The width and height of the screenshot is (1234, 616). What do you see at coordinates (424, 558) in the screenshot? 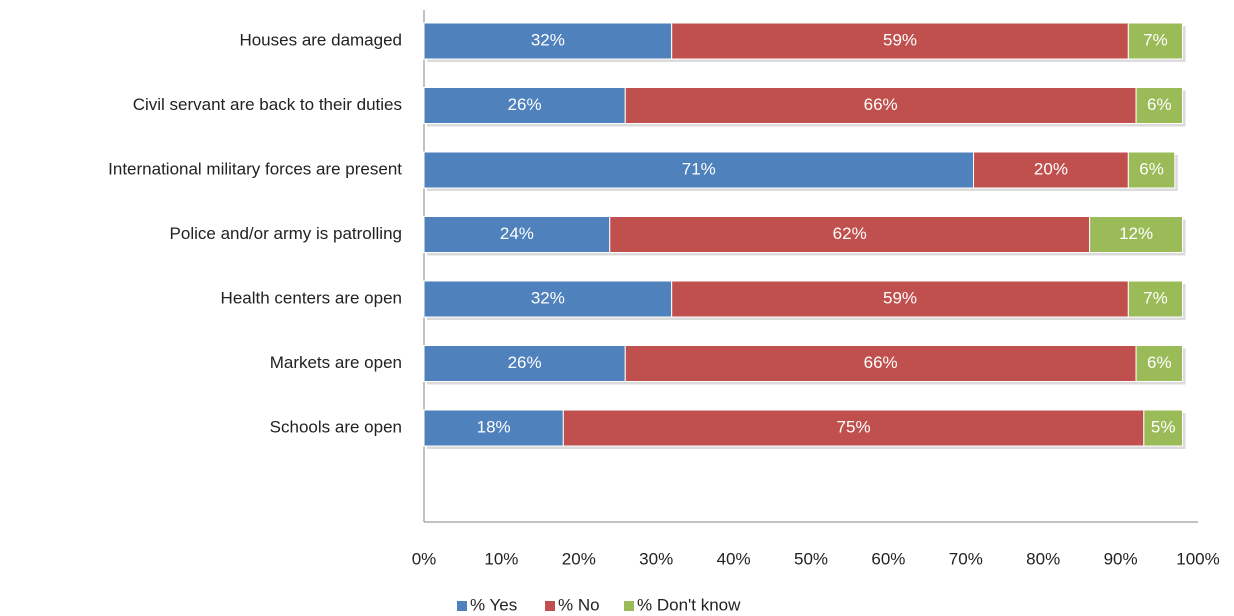
I see `x-tick-label: 0%` at bounding box center [424, 558].